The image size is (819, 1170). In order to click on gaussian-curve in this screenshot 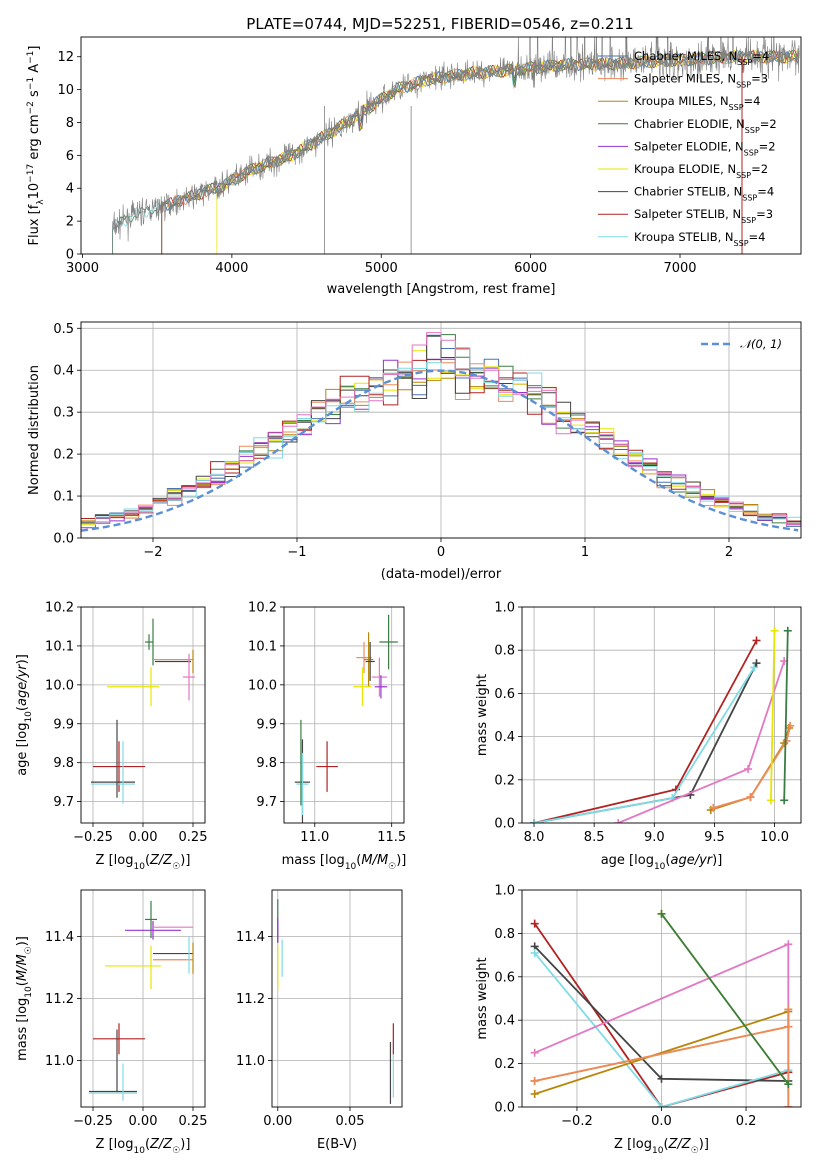, I will do `click(440, 450)`.